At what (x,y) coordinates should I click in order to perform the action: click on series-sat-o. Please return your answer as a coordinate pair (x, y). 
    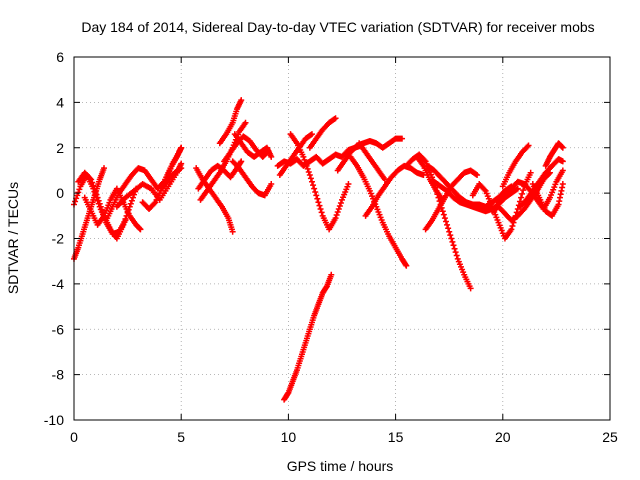
    Looking at the image, I should click on (252, 178).